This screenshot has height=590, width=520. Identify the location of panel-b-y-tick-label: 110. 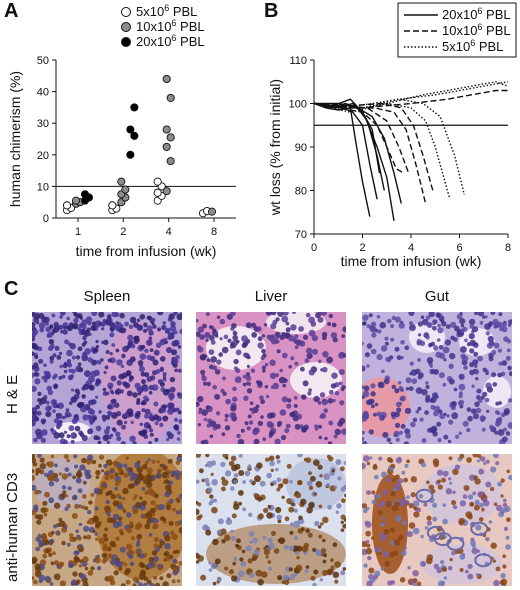
(298, 61).